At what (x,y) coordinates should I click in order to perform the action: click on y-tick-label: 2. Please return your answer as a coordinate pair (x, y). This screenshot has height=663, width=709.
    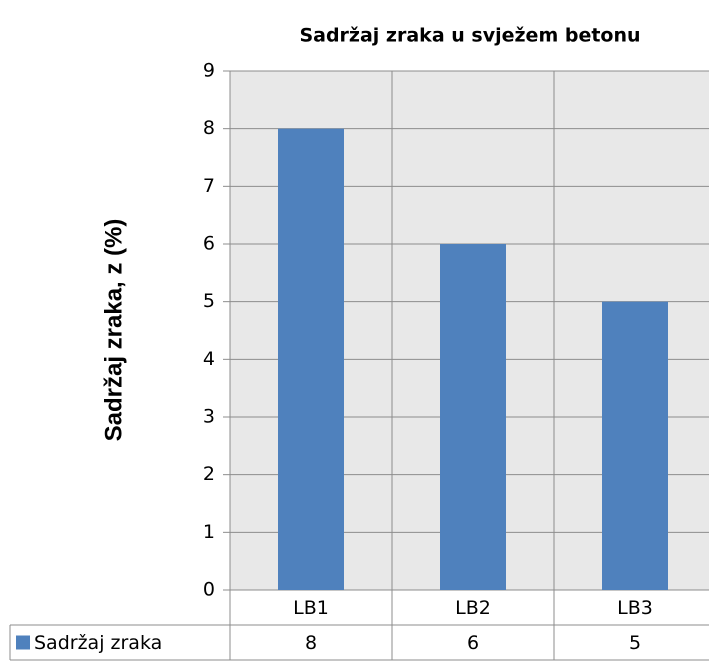
    Looking at the image, I should click on (209, 474).